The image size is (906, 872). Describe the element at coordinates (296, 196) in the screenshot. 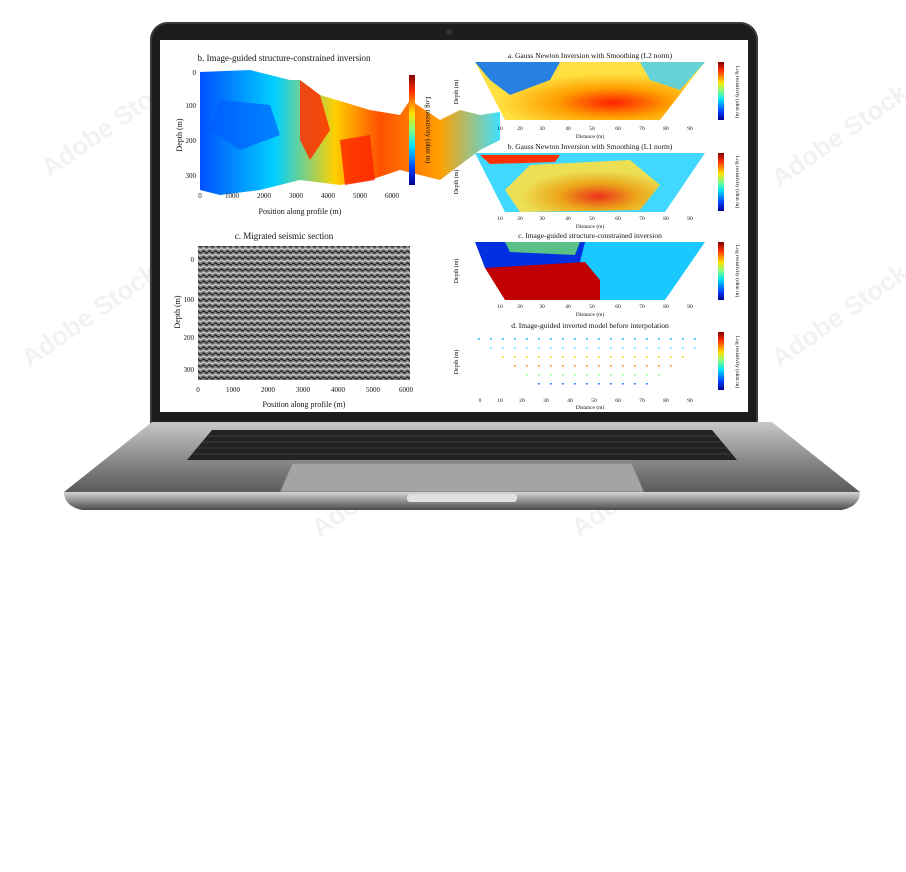

I see `x-tick: 3000` at that location.